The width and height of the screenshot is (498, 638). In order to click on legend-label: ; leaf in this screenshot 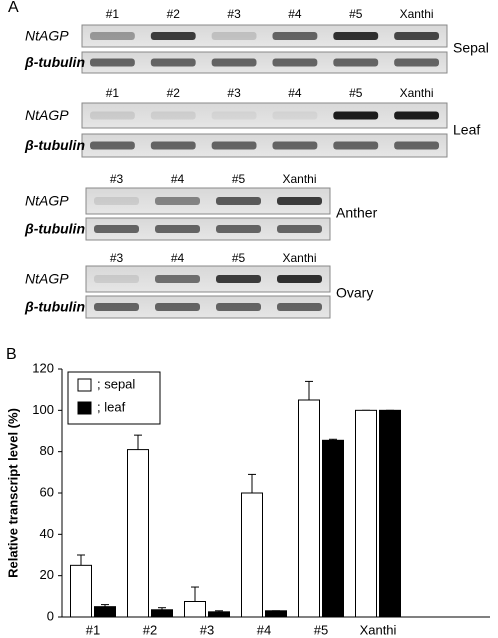, I will do `click(111, 406)`.